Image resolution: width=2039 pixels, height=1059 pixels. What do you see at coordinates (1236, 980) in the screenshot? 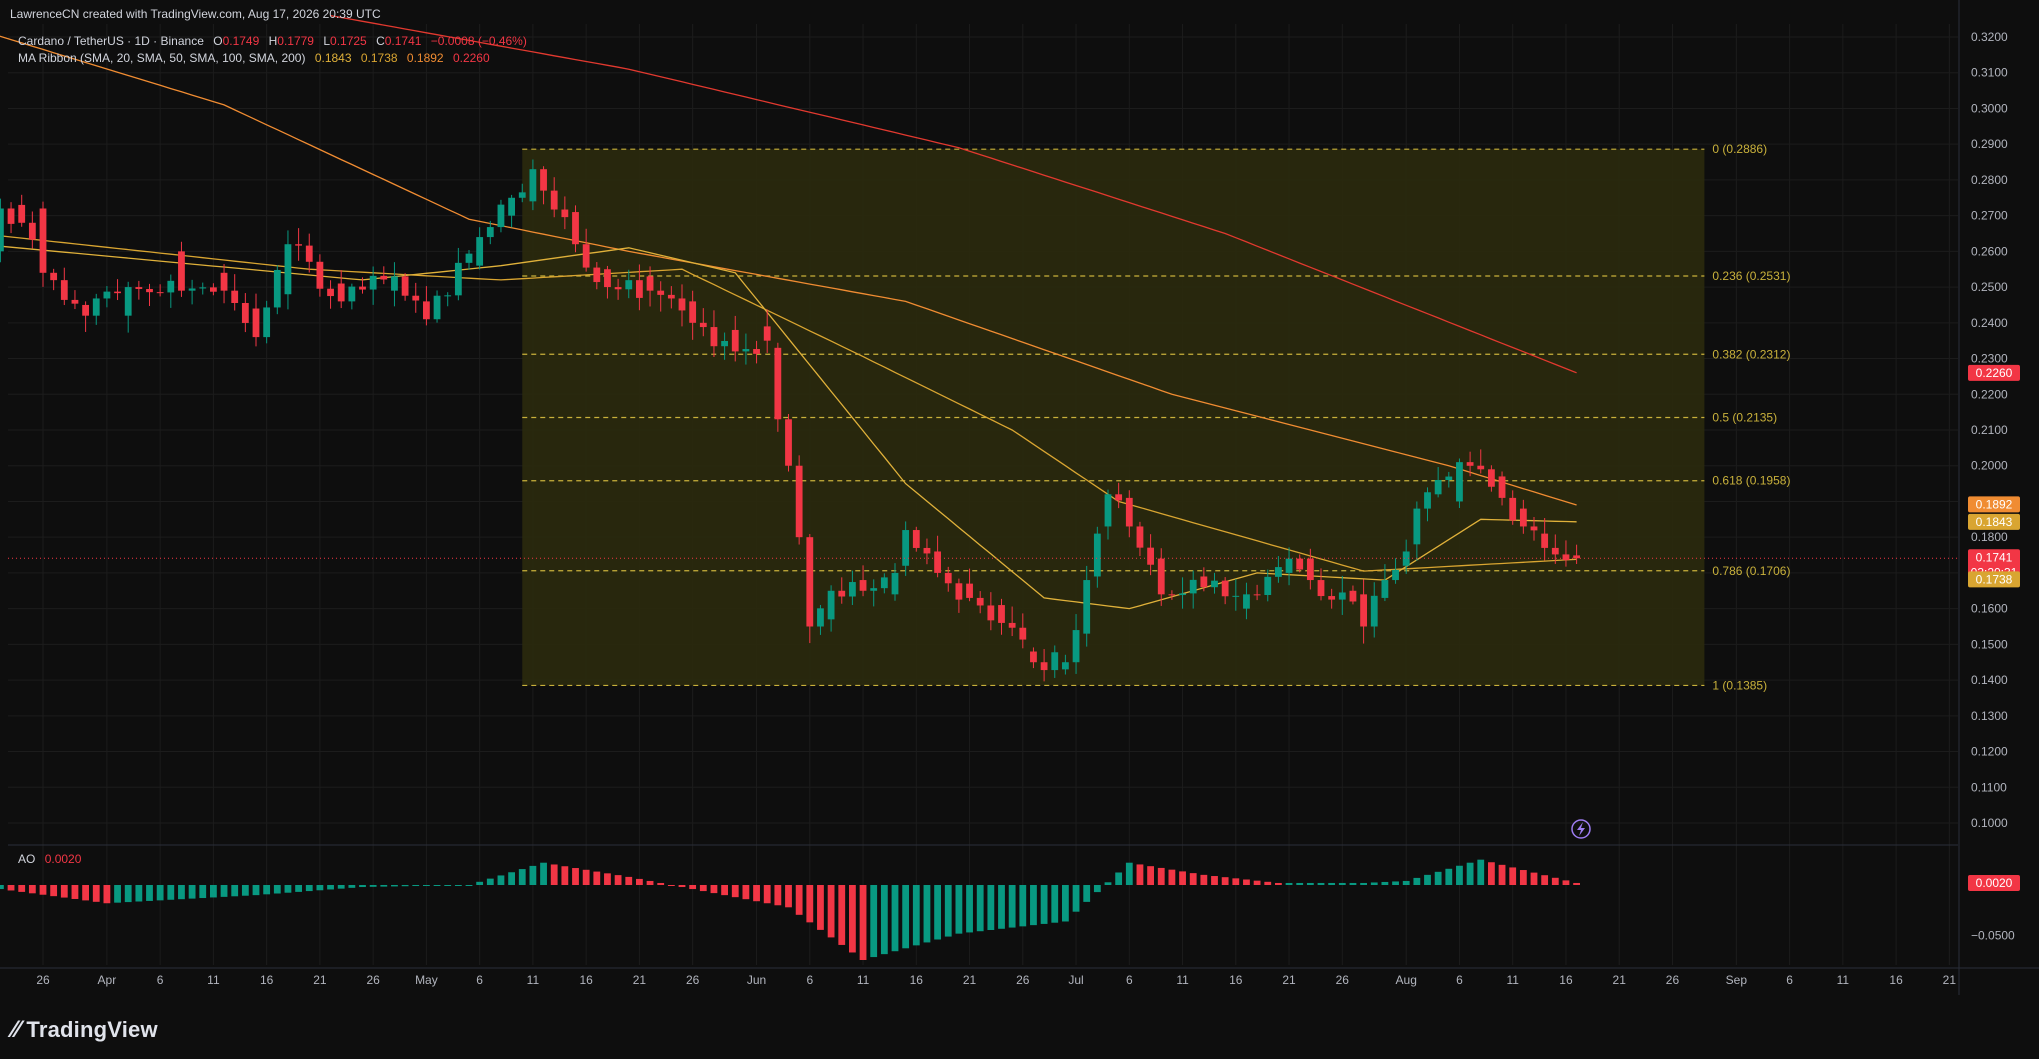
I see `x-tick-label-22: 16` at bounding box center [1236, 980].